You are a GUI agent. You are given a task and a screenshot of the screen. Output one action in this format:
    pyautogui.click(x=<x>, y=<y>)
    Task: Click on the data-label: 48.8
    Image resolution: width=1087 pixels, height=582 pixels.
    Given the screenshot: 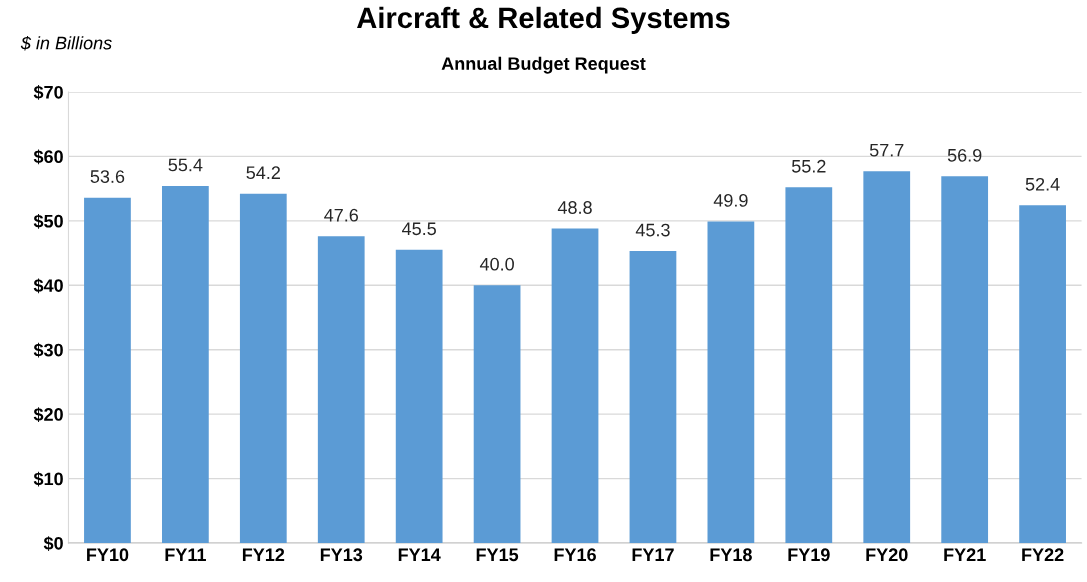 What is the action you would take?
    pyautogui.click(x=574, y=207)
    